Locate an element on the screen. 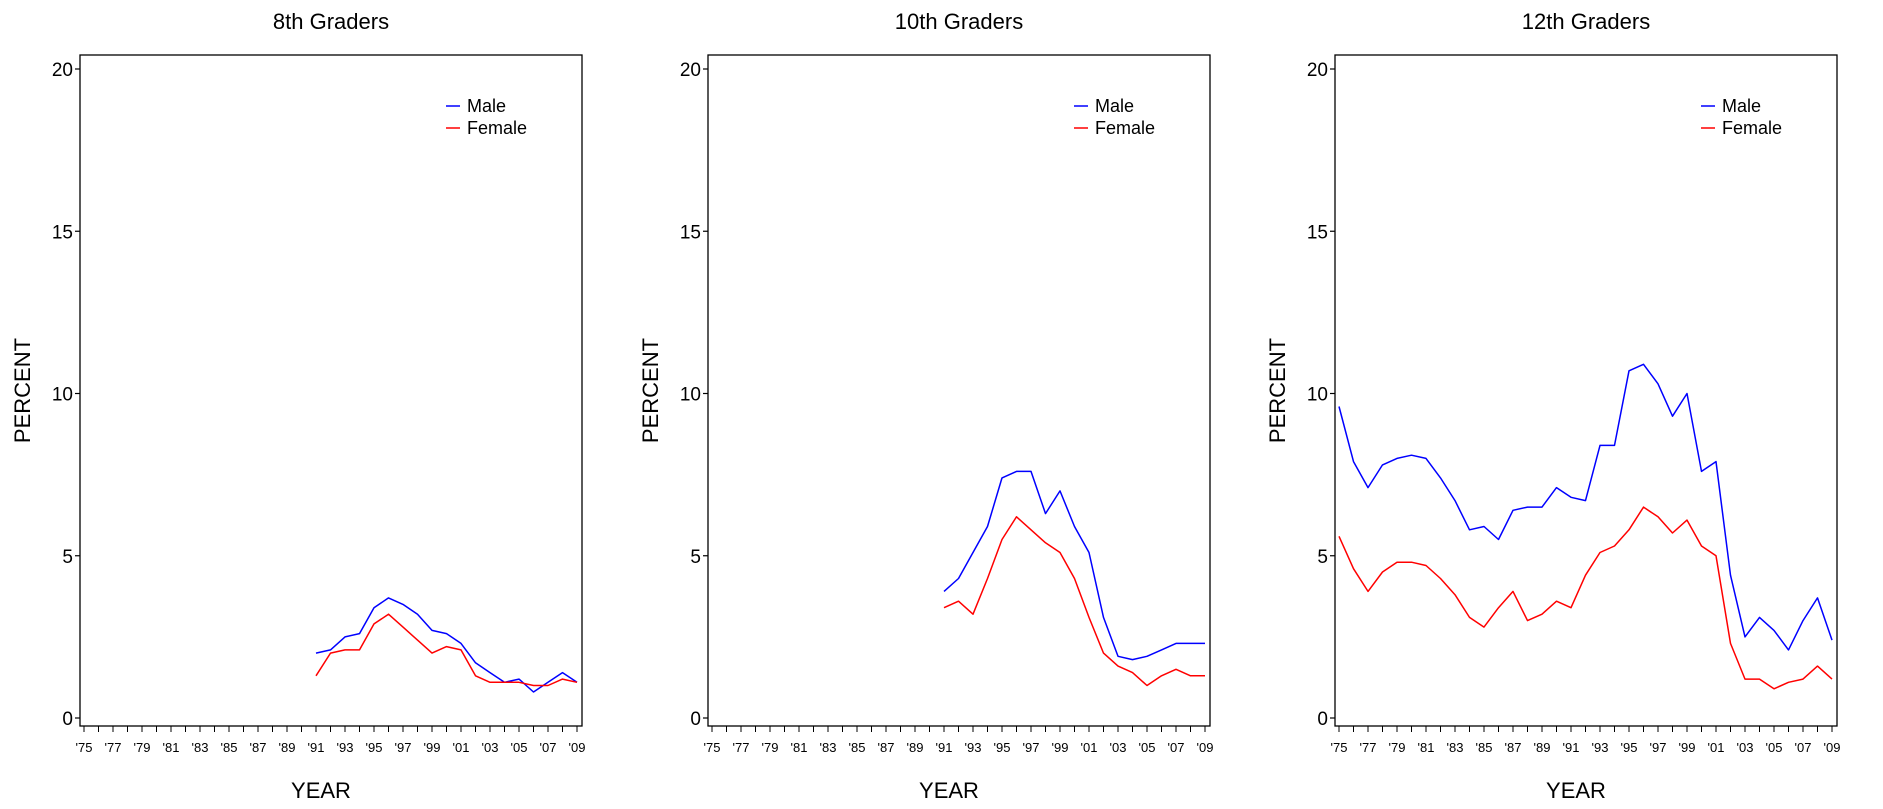 The width and height of the screenshot is (1883, 809). chart-title: 8th Graders is located at coordinates (331, 21).